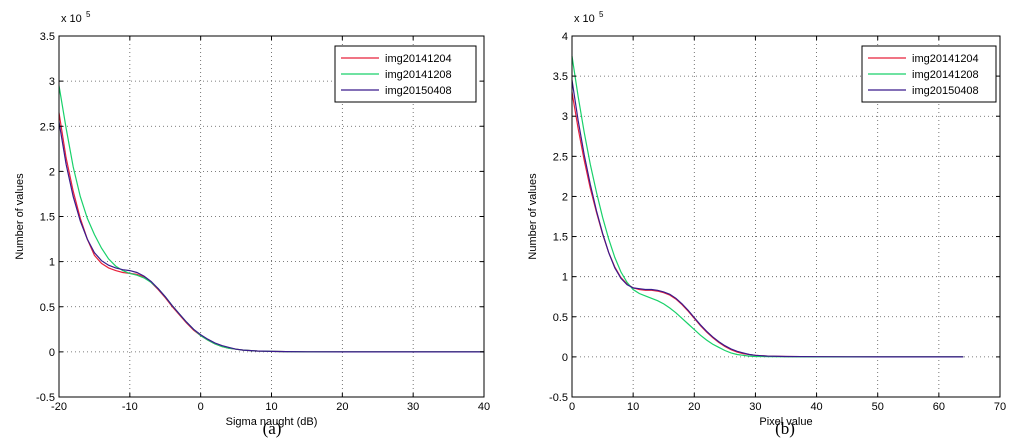 This screenshot has height=444, width=1014. I want to click on x-tick-label: 60, so click(939, 407).